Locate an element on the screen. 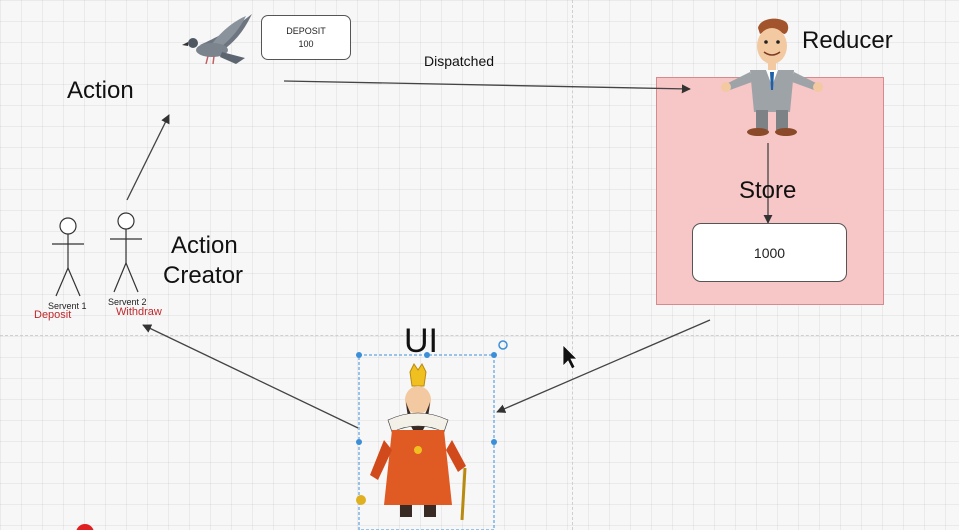 This screenshot has width=959, height=530. guide-line-horizontal is located at coordinates (479, 335).